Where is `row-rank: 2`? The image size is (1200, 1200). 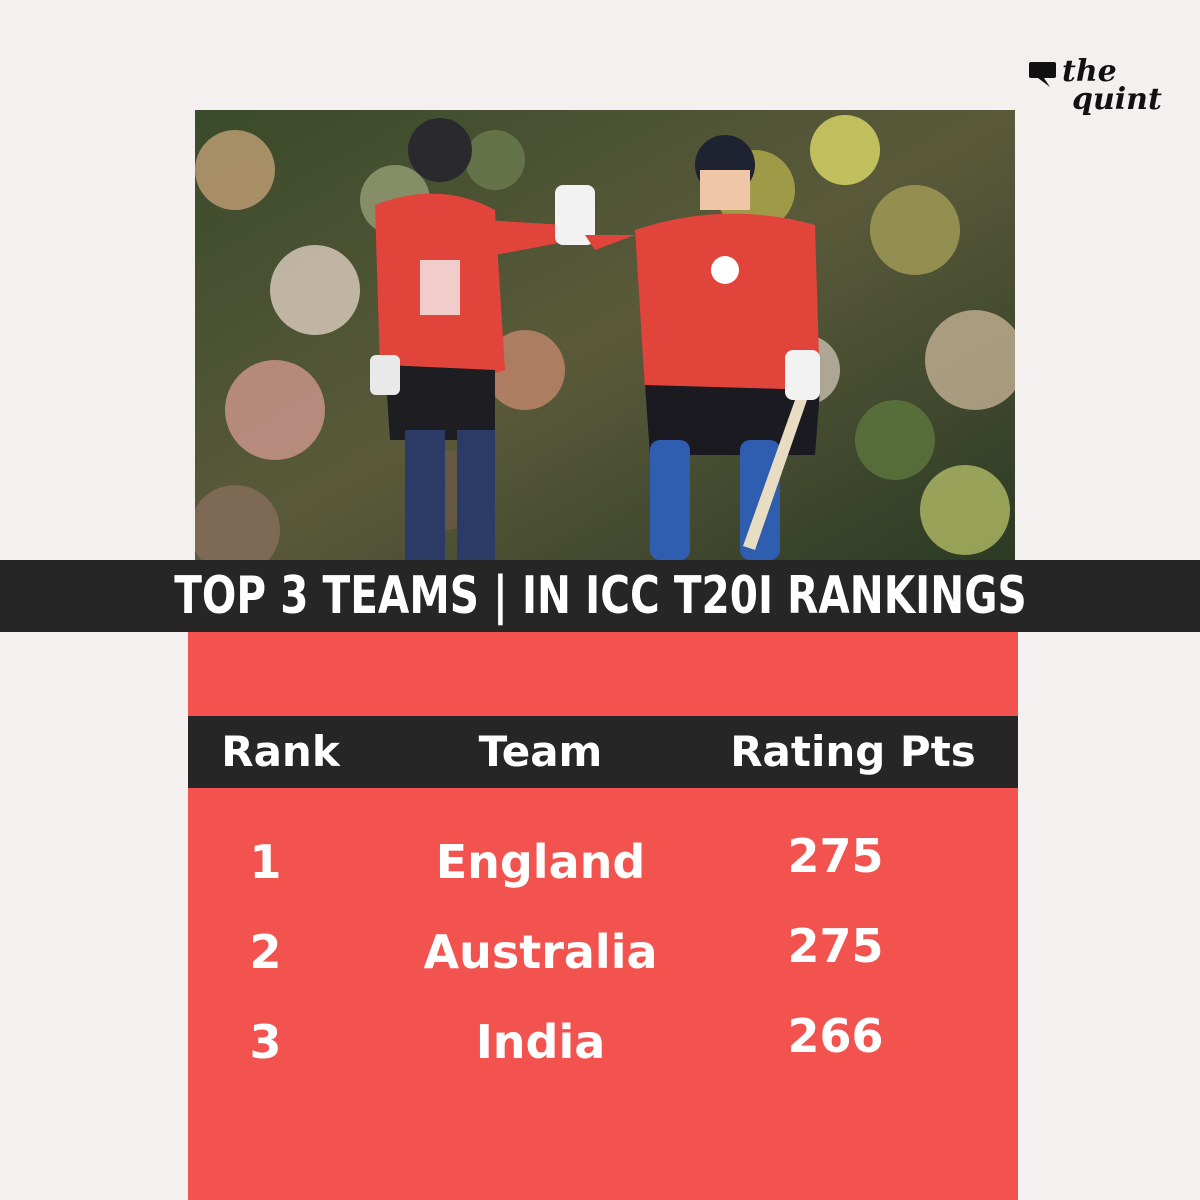
row-rank: 2 is located at coordinates (265, 952).